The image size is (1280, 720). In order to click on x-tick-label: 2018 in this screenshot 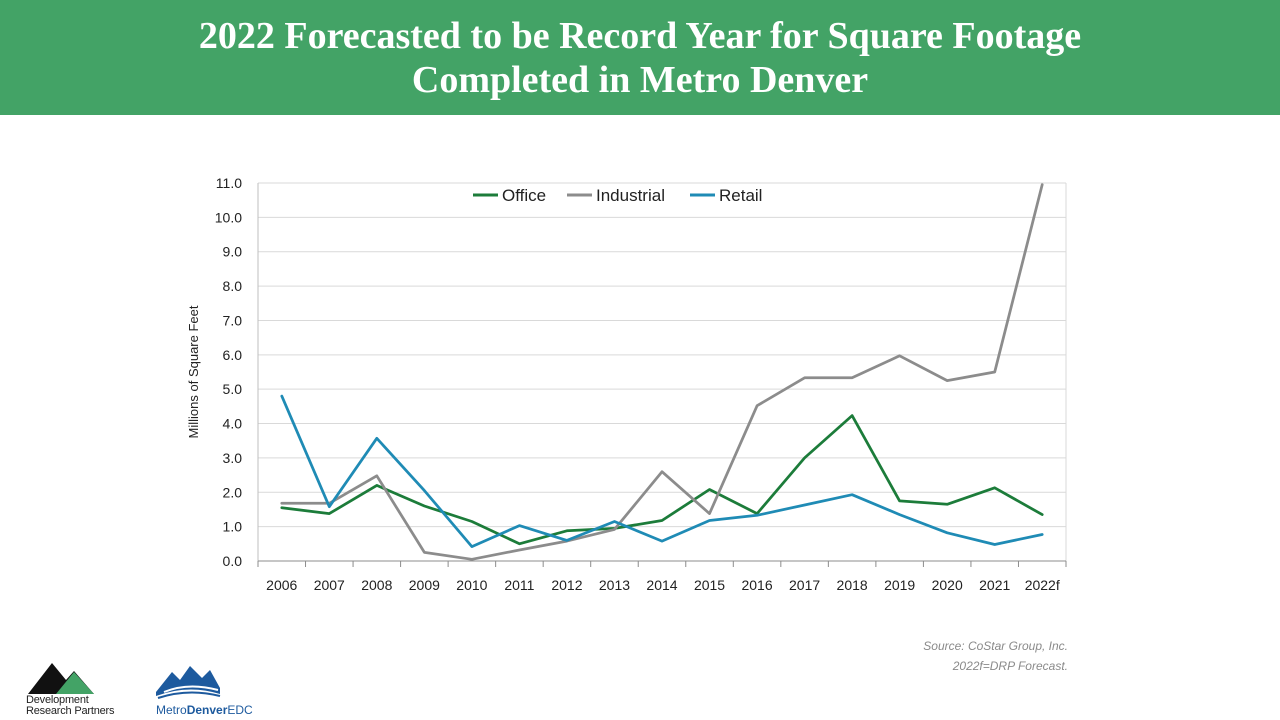, I will do `click(852, 585)`.